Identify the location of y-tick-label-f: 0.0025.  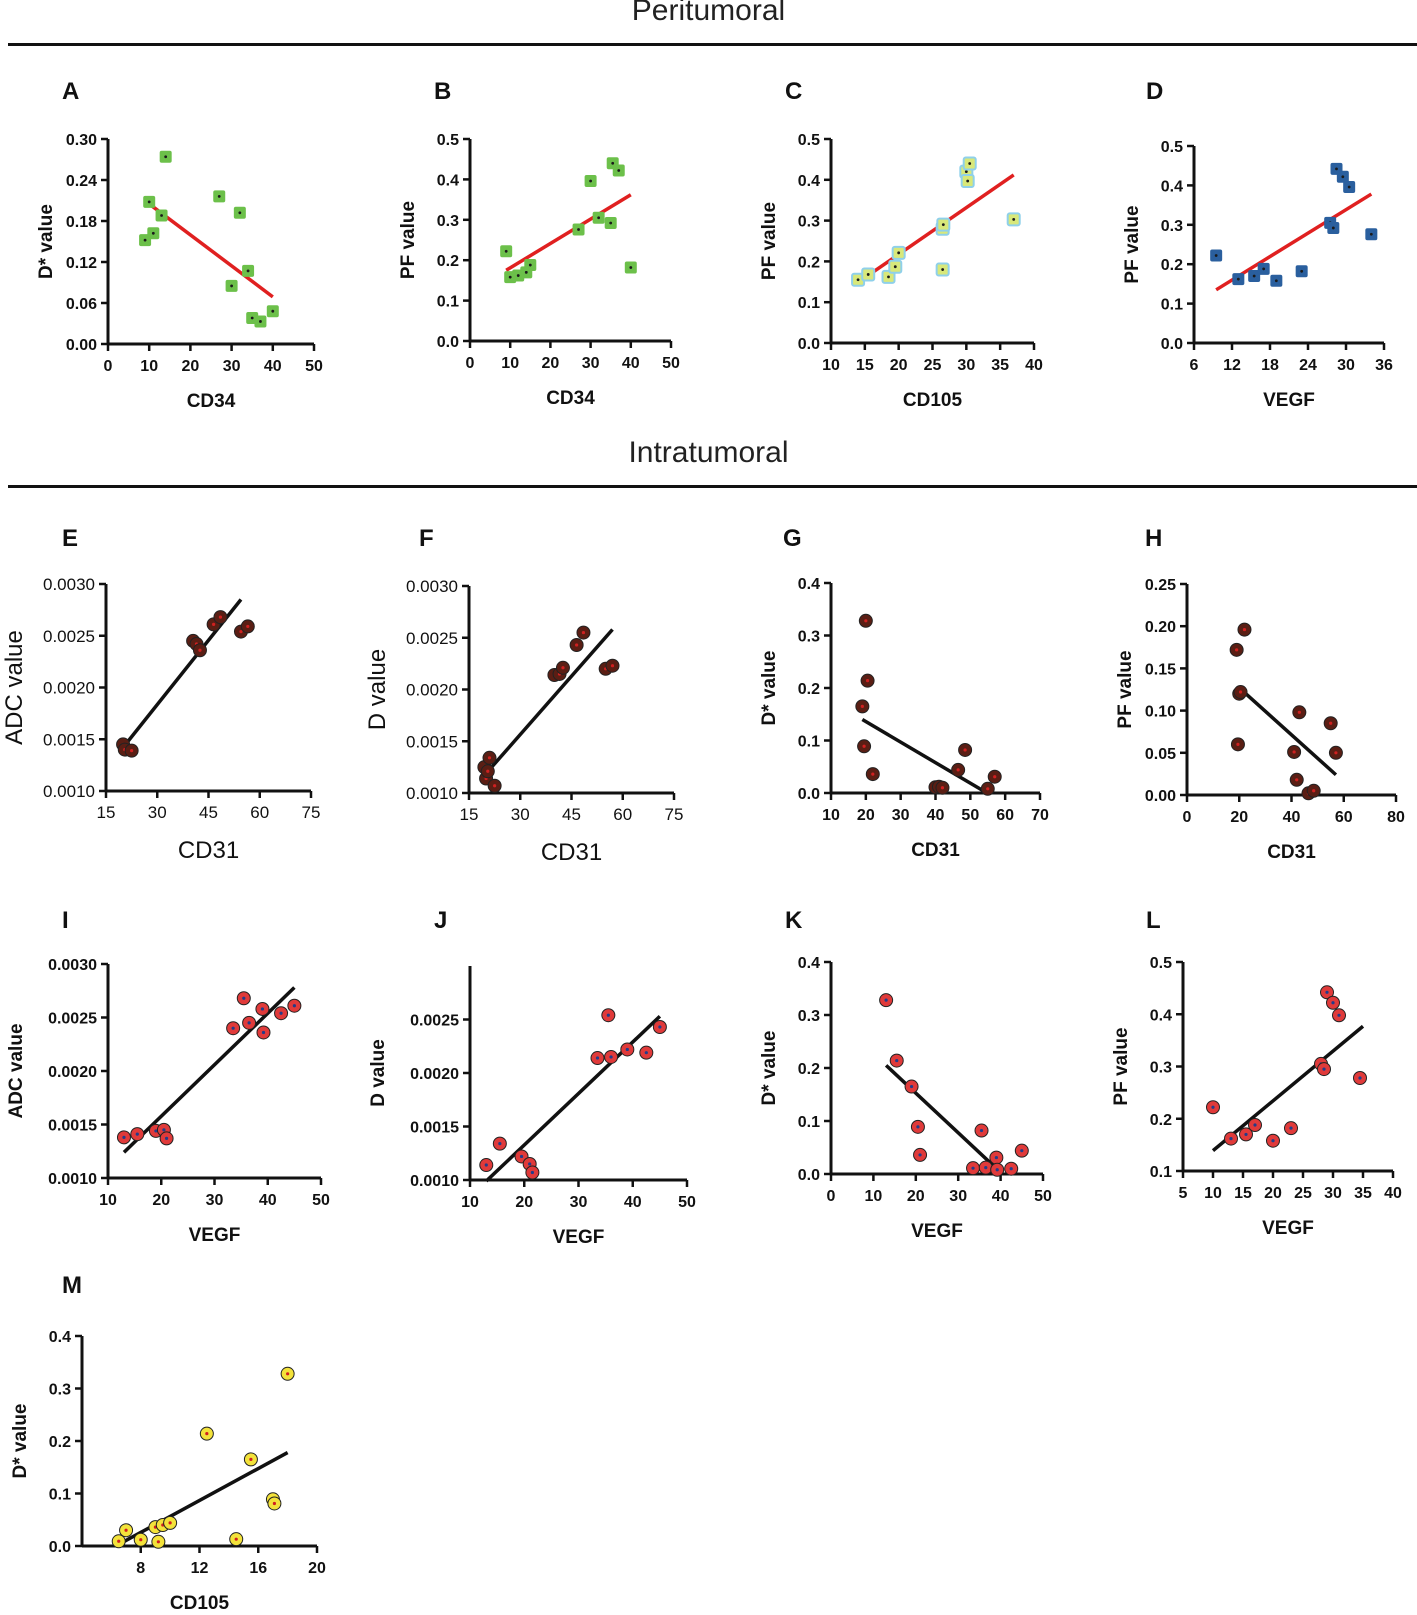
(432, 638).